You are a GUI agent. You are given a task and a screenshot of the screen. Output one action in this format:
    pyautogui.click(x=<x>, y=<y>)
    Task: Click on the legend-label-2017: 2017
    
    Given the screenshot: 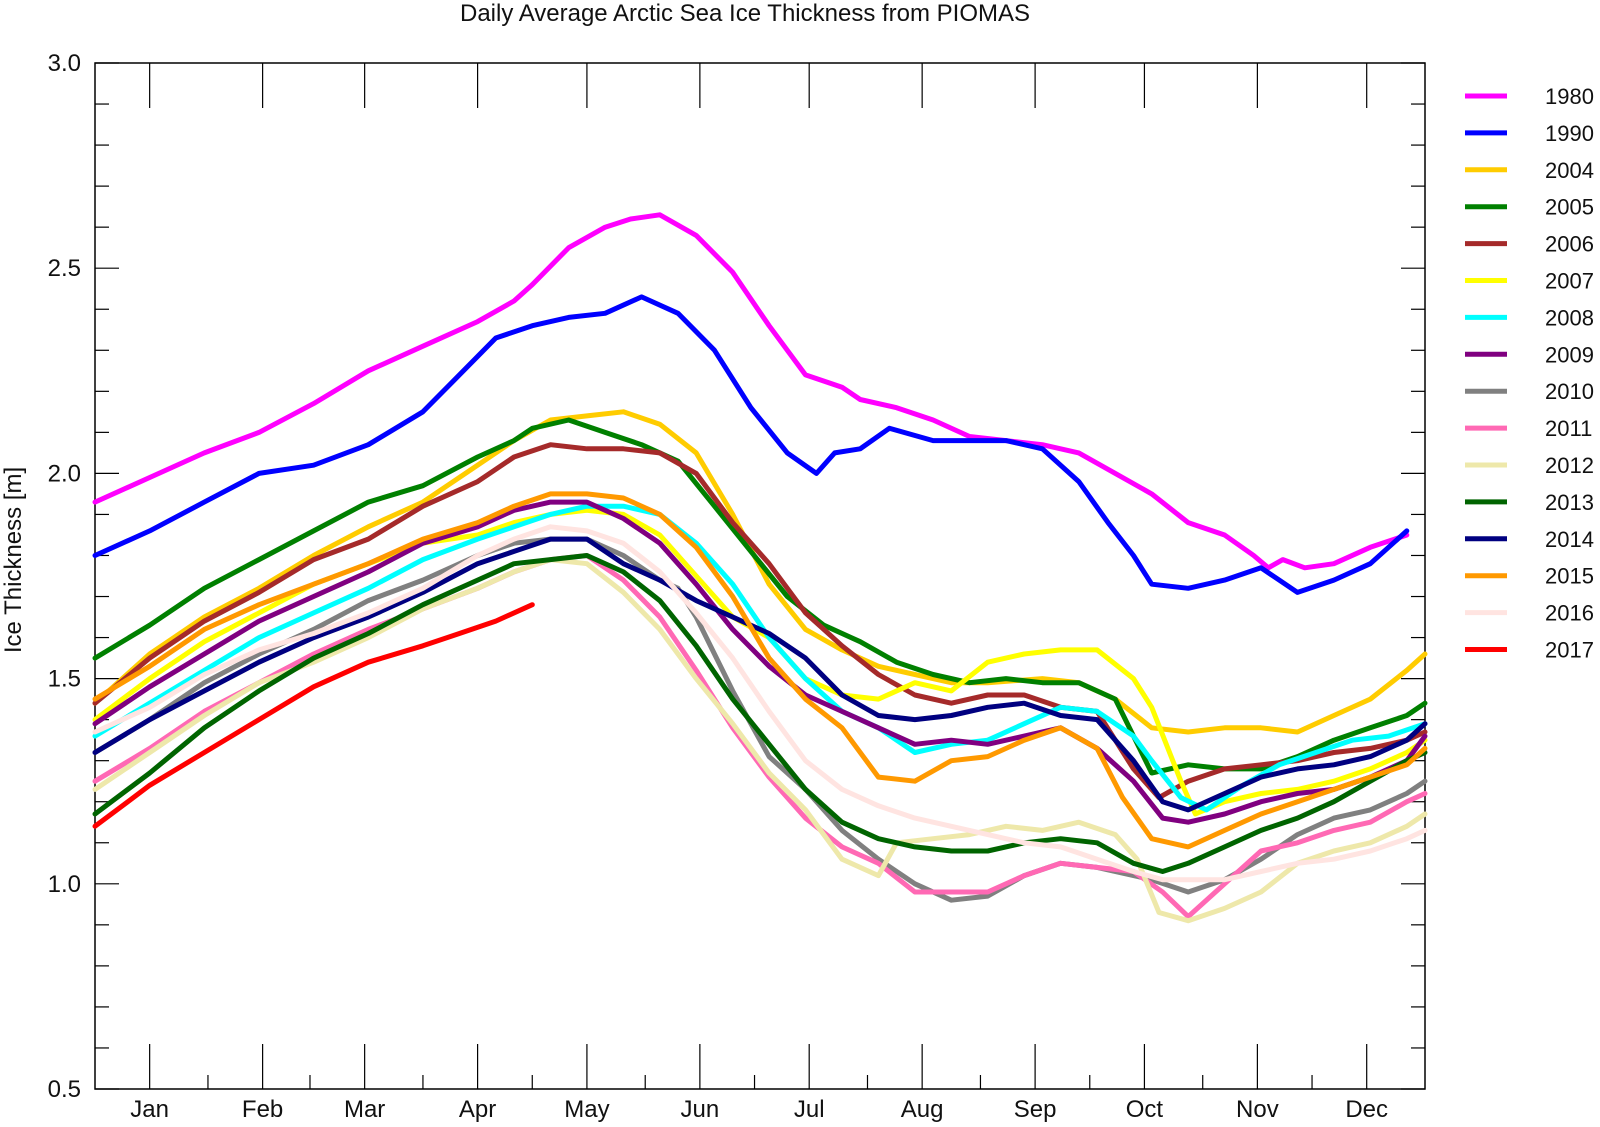 What is the action you would take?
    pyautogui.click(x=1569, y=650)
    